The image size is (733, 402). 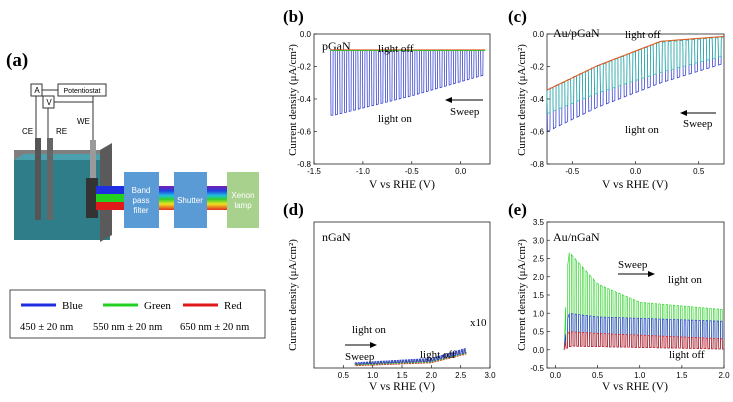 What do you see at coordinates (243, 205) in the screenshot?
I see `lamp-label-2: lamp` at bounding box center [243, 205].